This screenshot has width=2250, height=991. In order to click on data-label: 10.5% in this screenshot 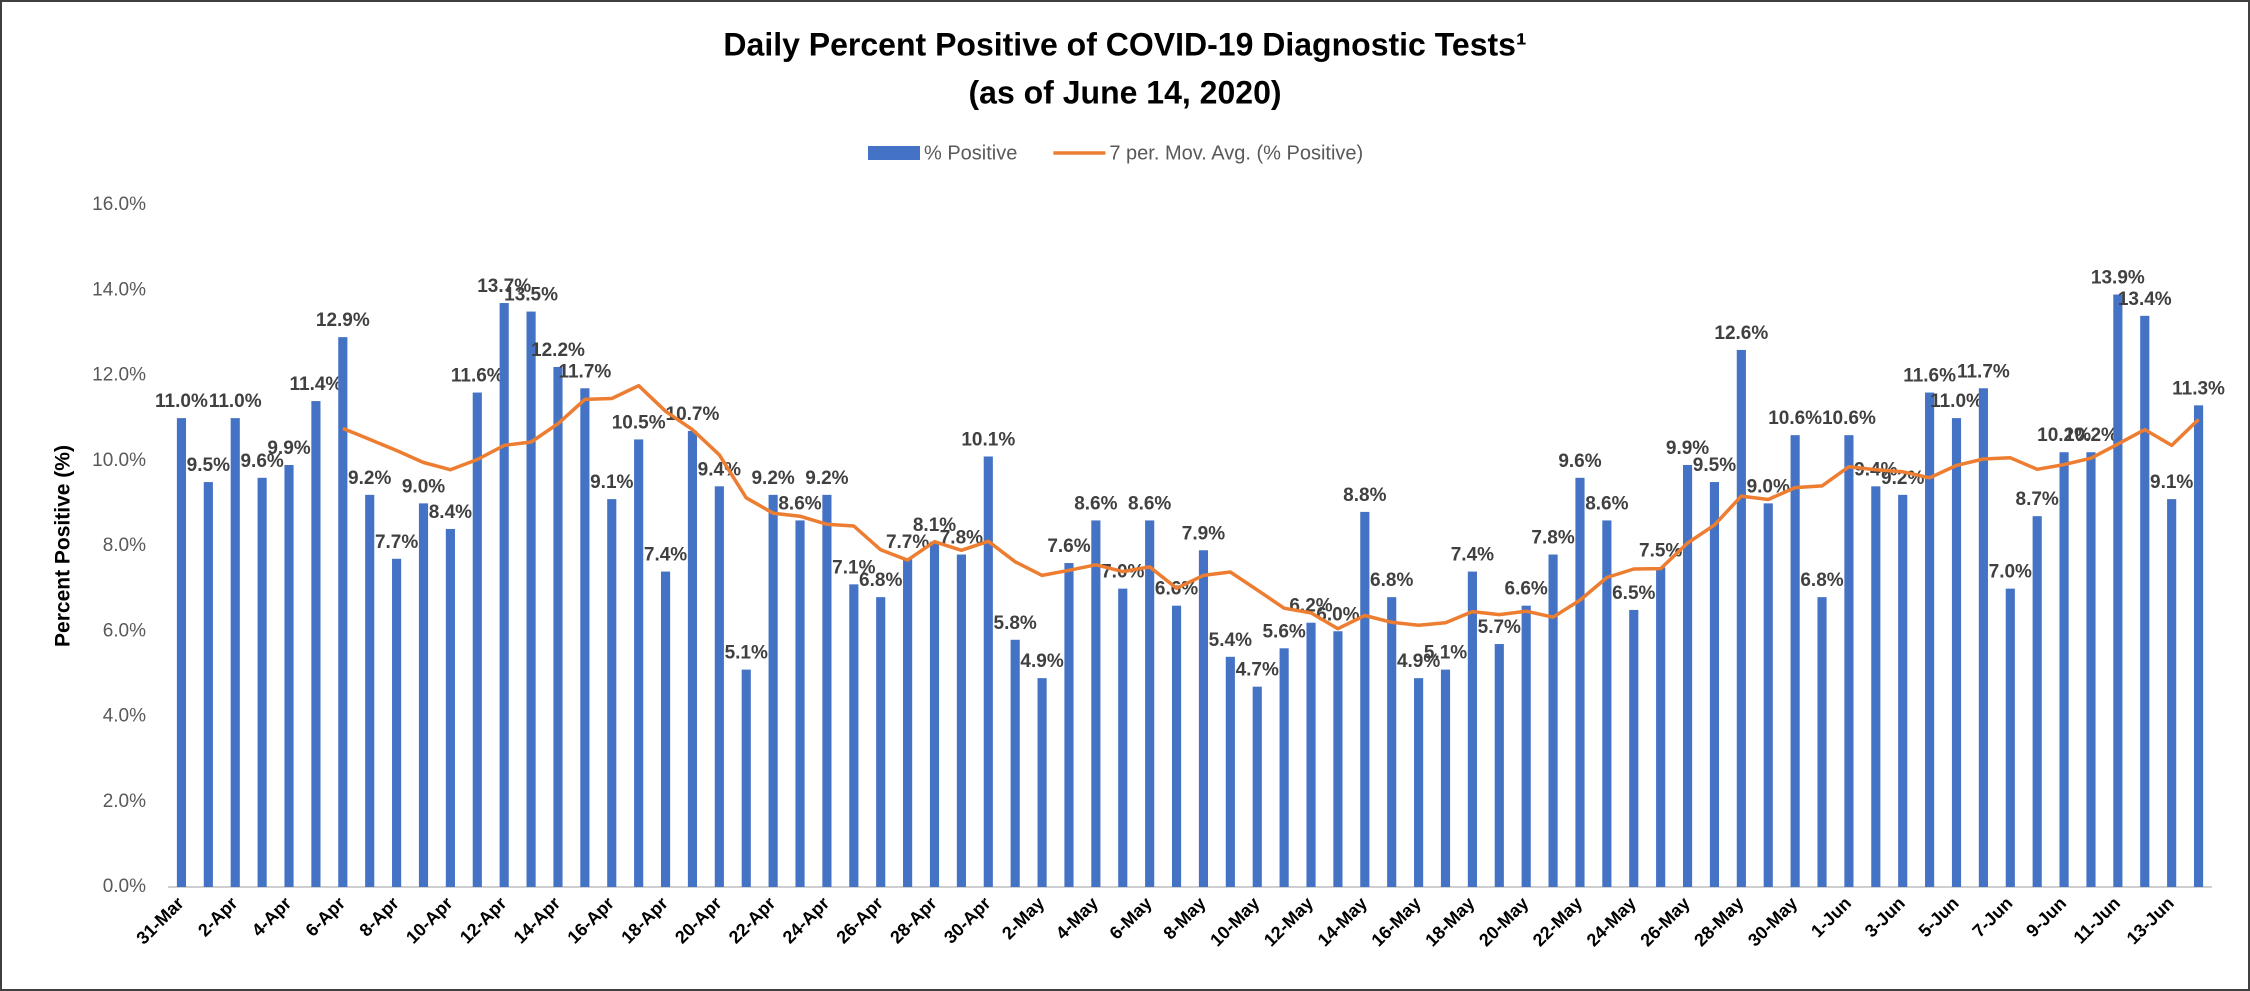, I will do `click(639, 422)`.